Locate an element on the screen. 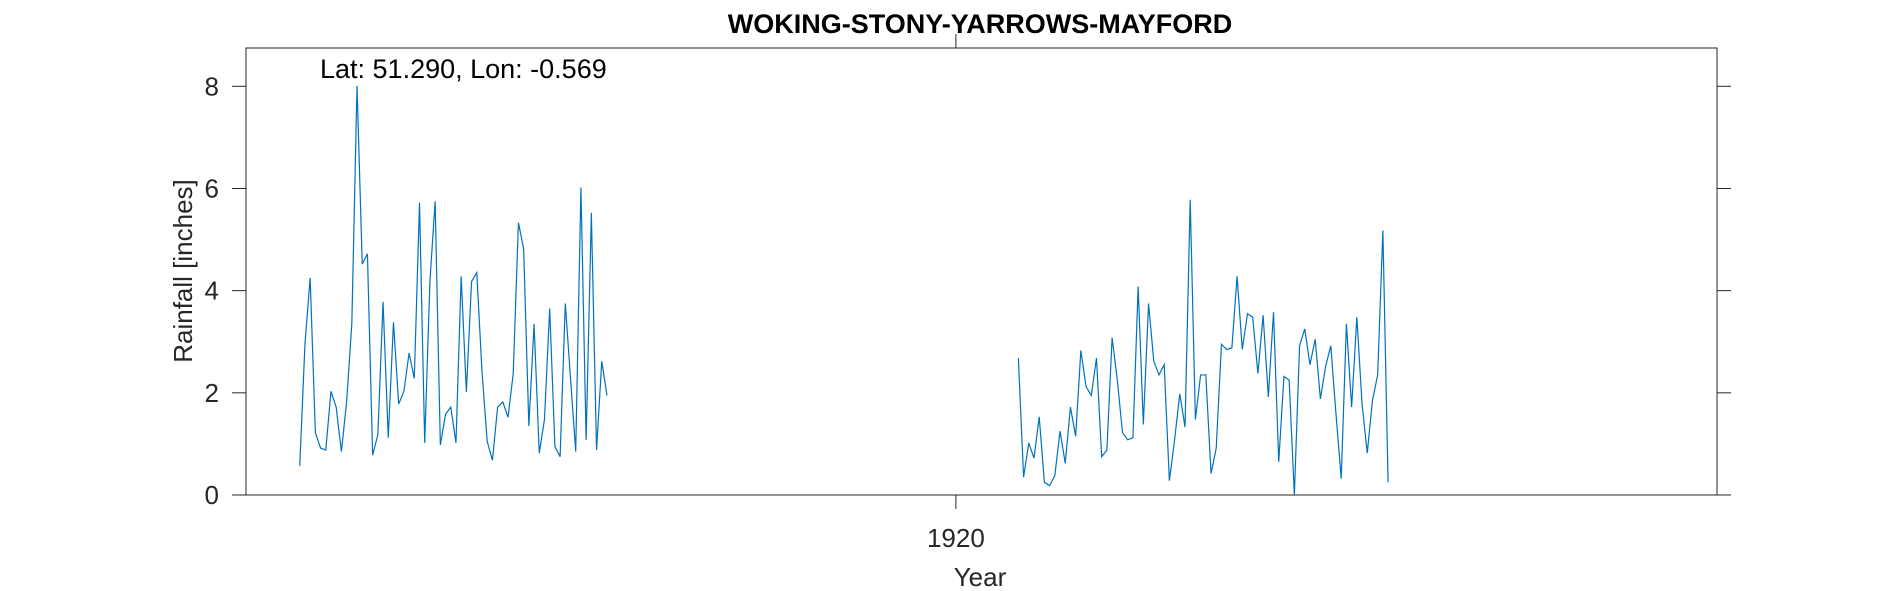  y-tick-label: 6 is located at coordinates (212, 188).